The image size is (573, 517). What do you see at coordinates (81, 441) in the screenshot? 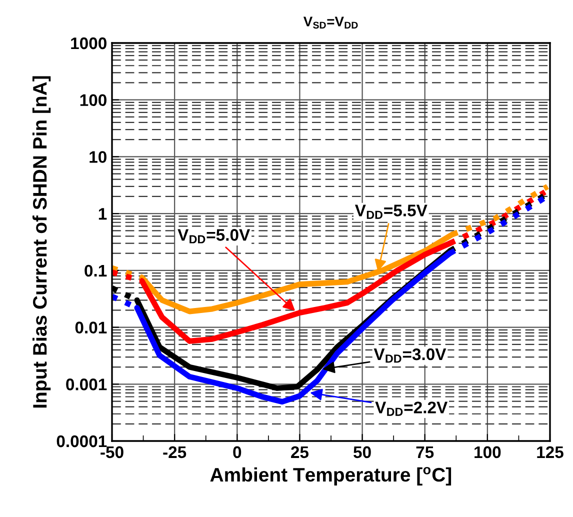
I see `y-tick-label: 0.0001` at bounding box center [81, 441].